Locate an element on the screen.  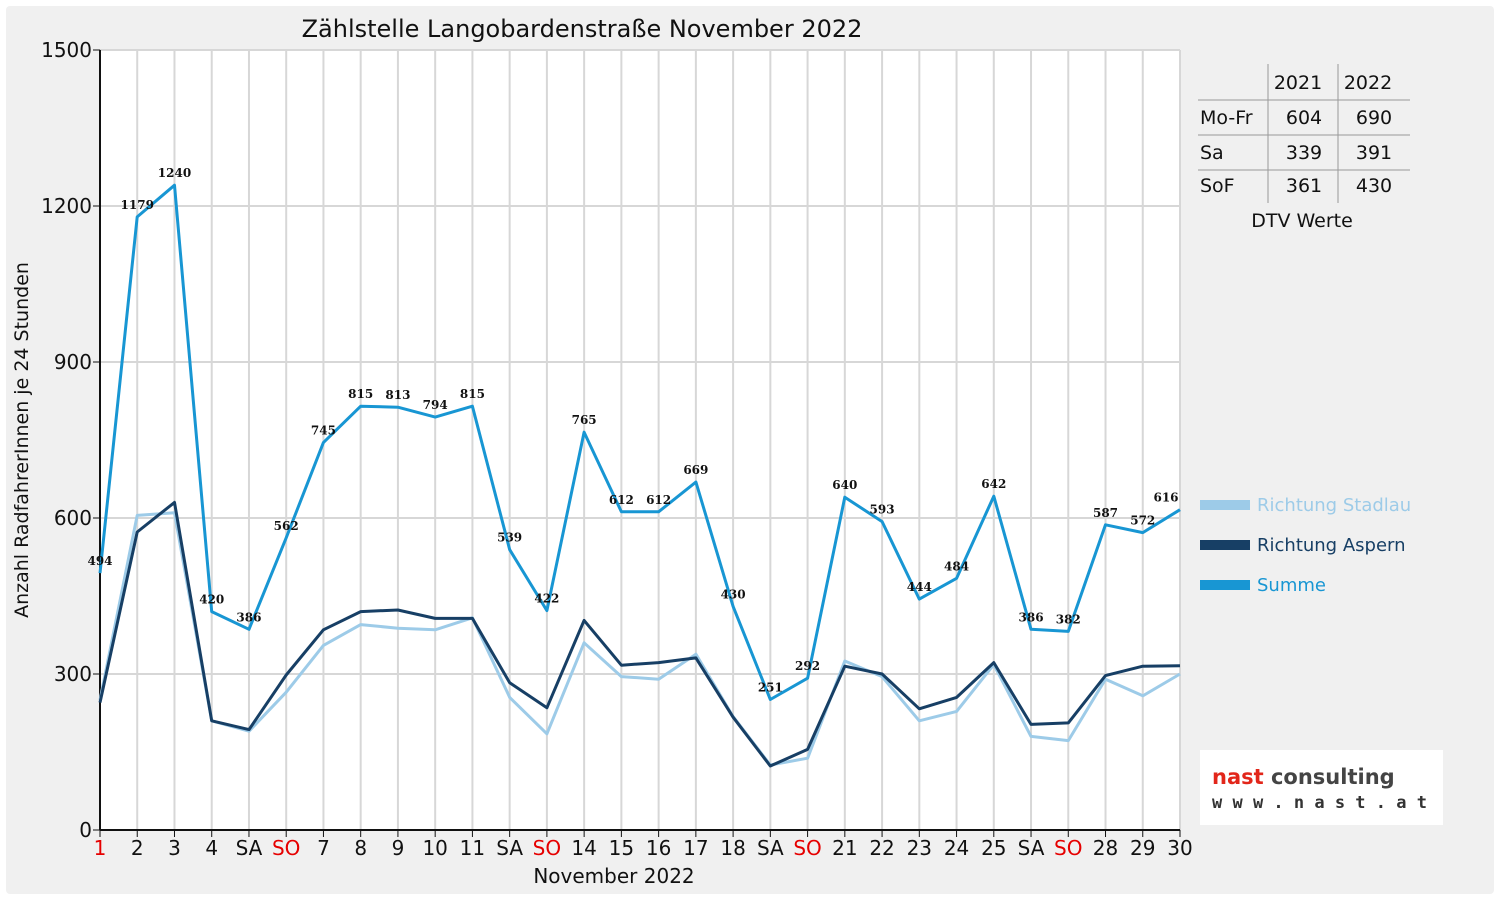
data-label: 813 is located at coordinates (397, 395).